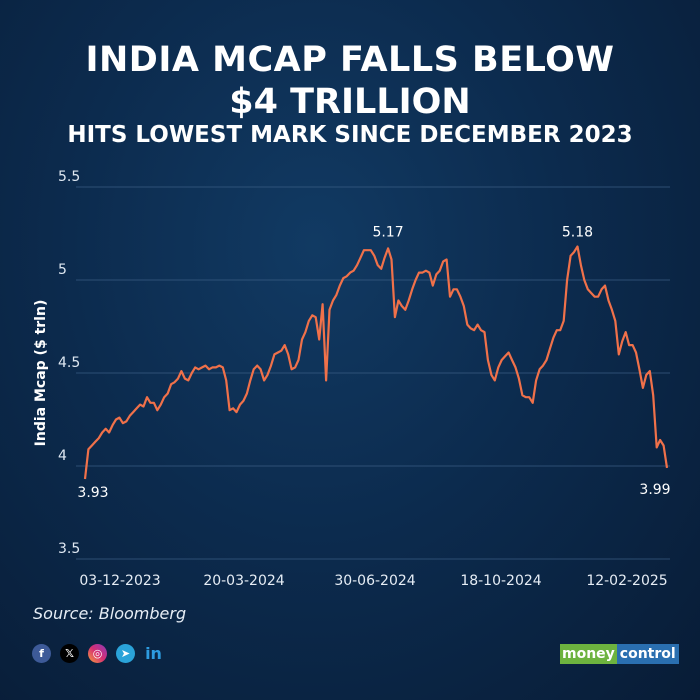 This screenshot has width=700, height=700. I want to click on y-tick-label: 5.5, so click(69, 177).